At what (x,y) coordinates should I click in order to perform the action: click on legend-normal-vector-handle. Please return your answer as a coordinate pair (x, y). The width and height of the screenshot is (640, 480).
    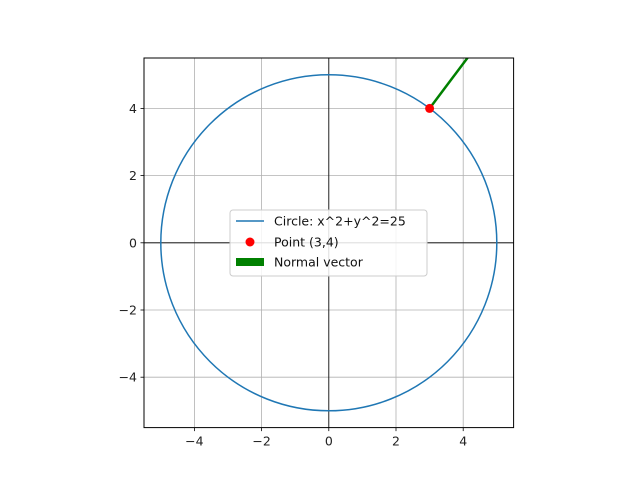
    Looking at the image, I should click on (250, 262).